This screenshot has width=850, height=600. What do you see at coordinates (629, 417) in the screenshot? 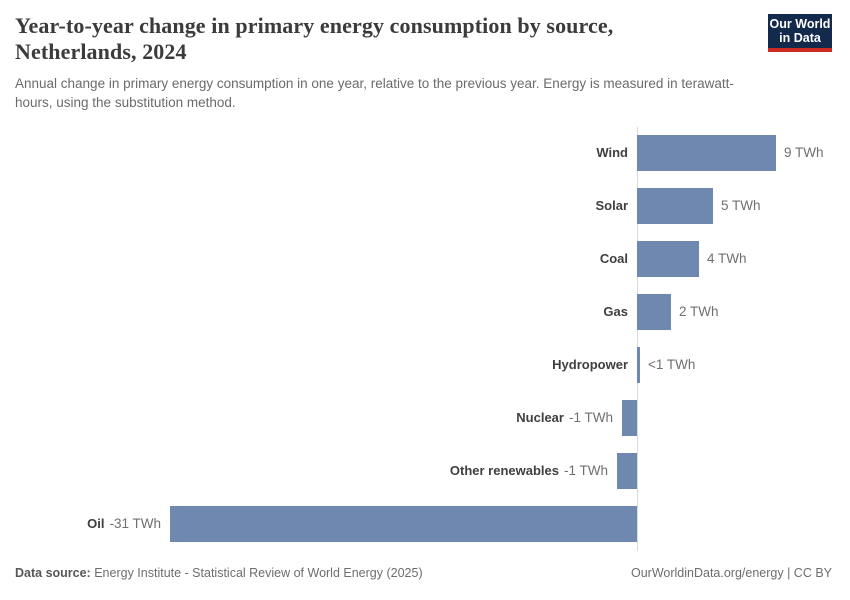
I see `bar-nuclear` at bounding box center [629, 417].